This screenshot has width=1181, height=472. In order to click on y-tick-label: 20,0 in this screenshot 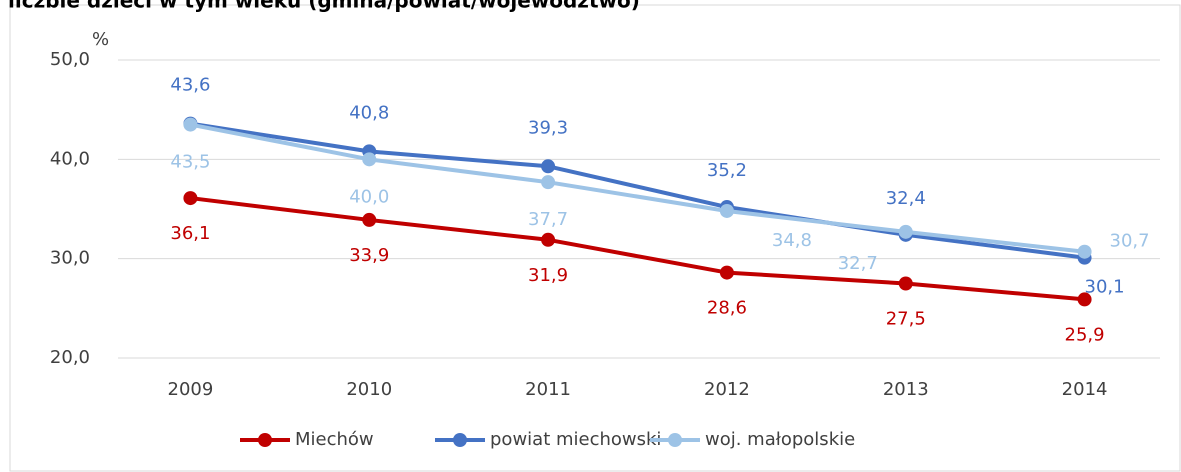, I will do `click(70, 357)`.